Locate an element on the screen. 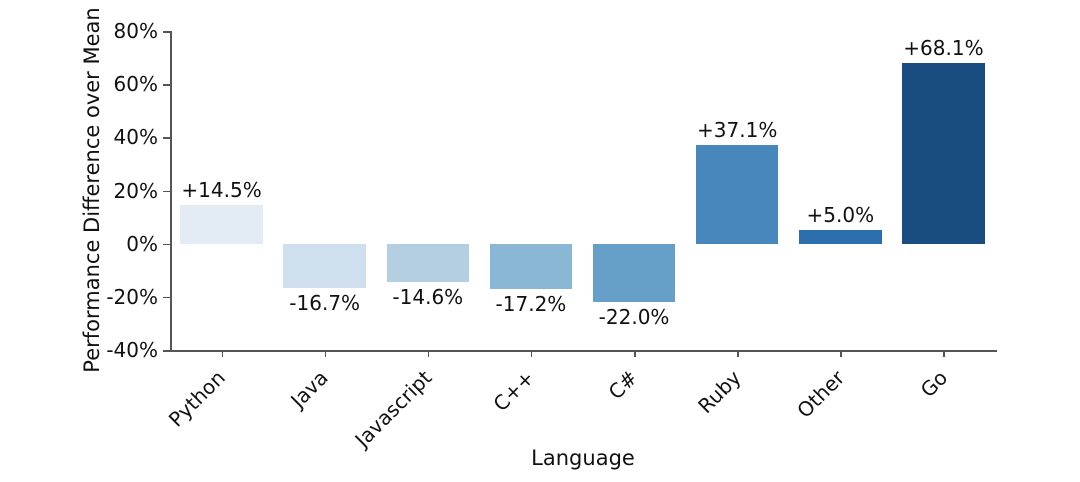 The image size is (1080, 482). x-axis-title: Language is located at coordinates (583, 458).